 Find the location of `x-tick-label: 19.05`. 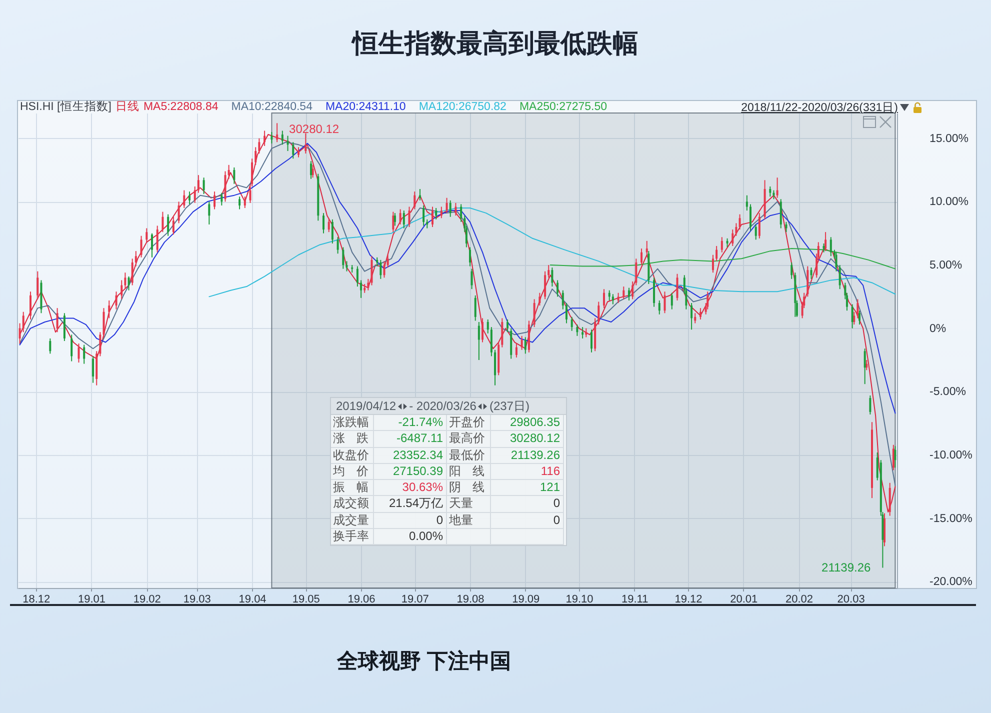

x-tick-label: 19.05 is located at coordinates (306, 600).